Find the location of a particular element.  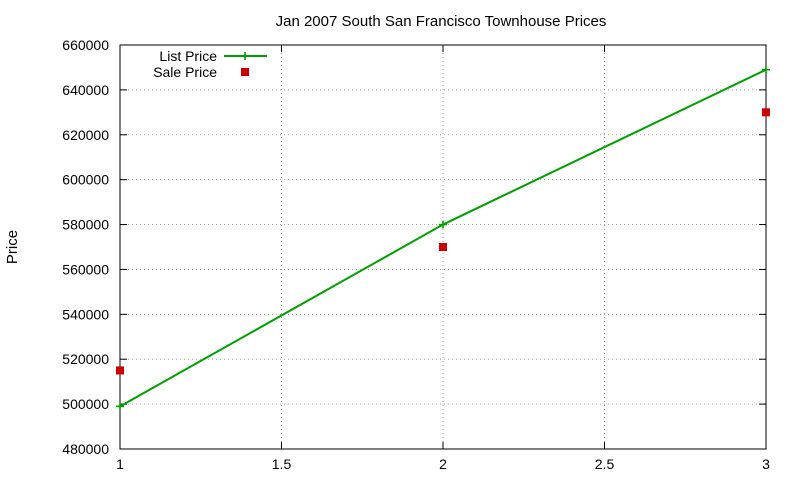

y-tick-label: 560000 is located at coordinates (85, 269).